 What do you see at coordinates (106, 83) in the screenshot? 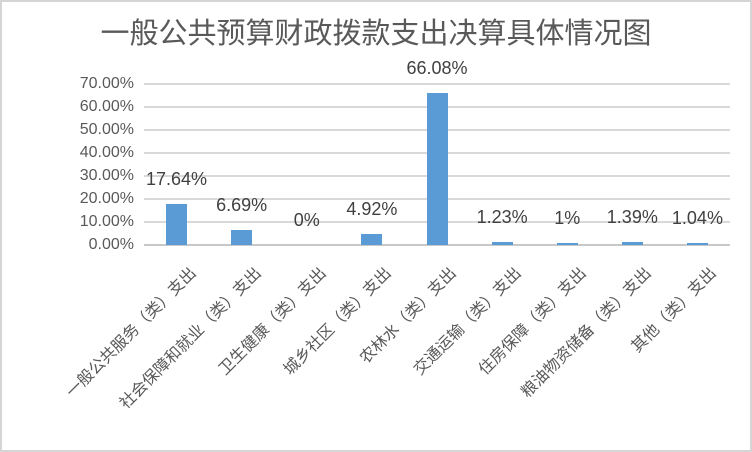
I see `y-axis-tick-label: 70.00%` at bounding box center [106, 83].